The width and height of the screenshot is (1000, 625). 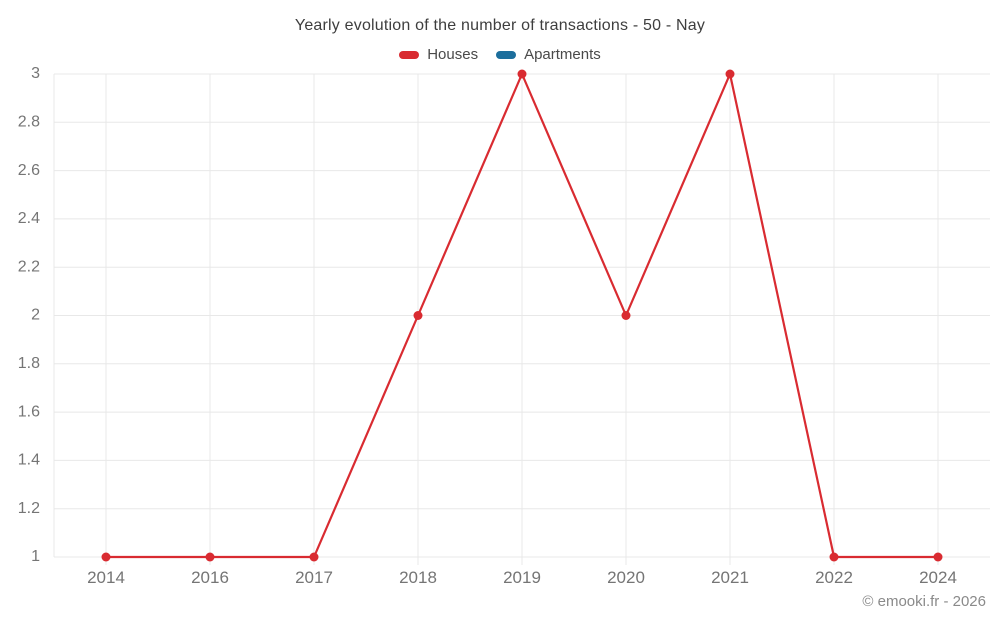 I want to click on legend-item-apartments: Apartments, so click(x=548, y=54).